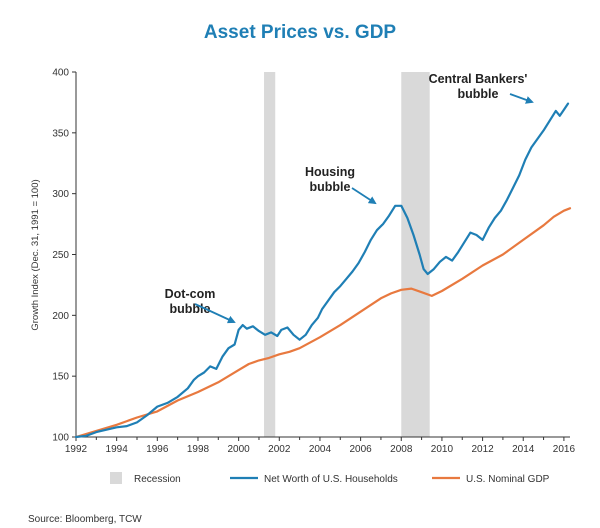 This screenshot has width=600, height=528. What do you see at coordinates (300, 32) in the screenshot?
I see `chart-title: Asset Prices vs. GDP` at bounding box center [300, 32].